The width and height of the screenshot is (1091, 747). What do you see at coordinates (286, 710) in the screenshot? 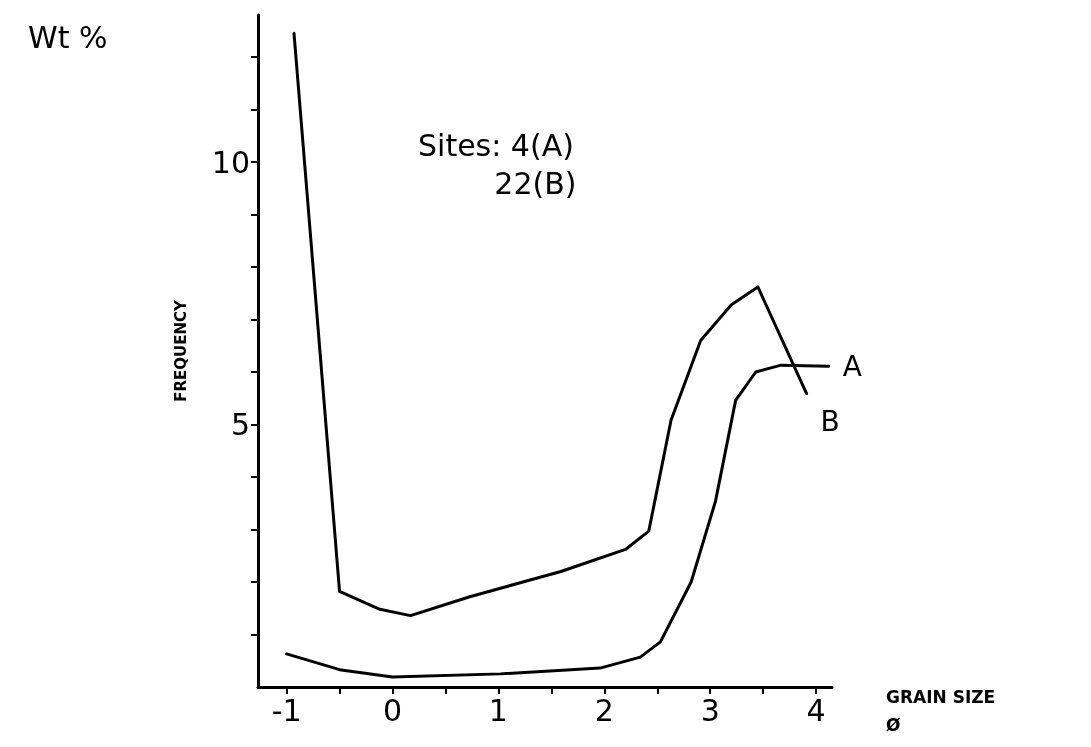
I see `x-tick-label: -1` at bounding box center [286, 710].